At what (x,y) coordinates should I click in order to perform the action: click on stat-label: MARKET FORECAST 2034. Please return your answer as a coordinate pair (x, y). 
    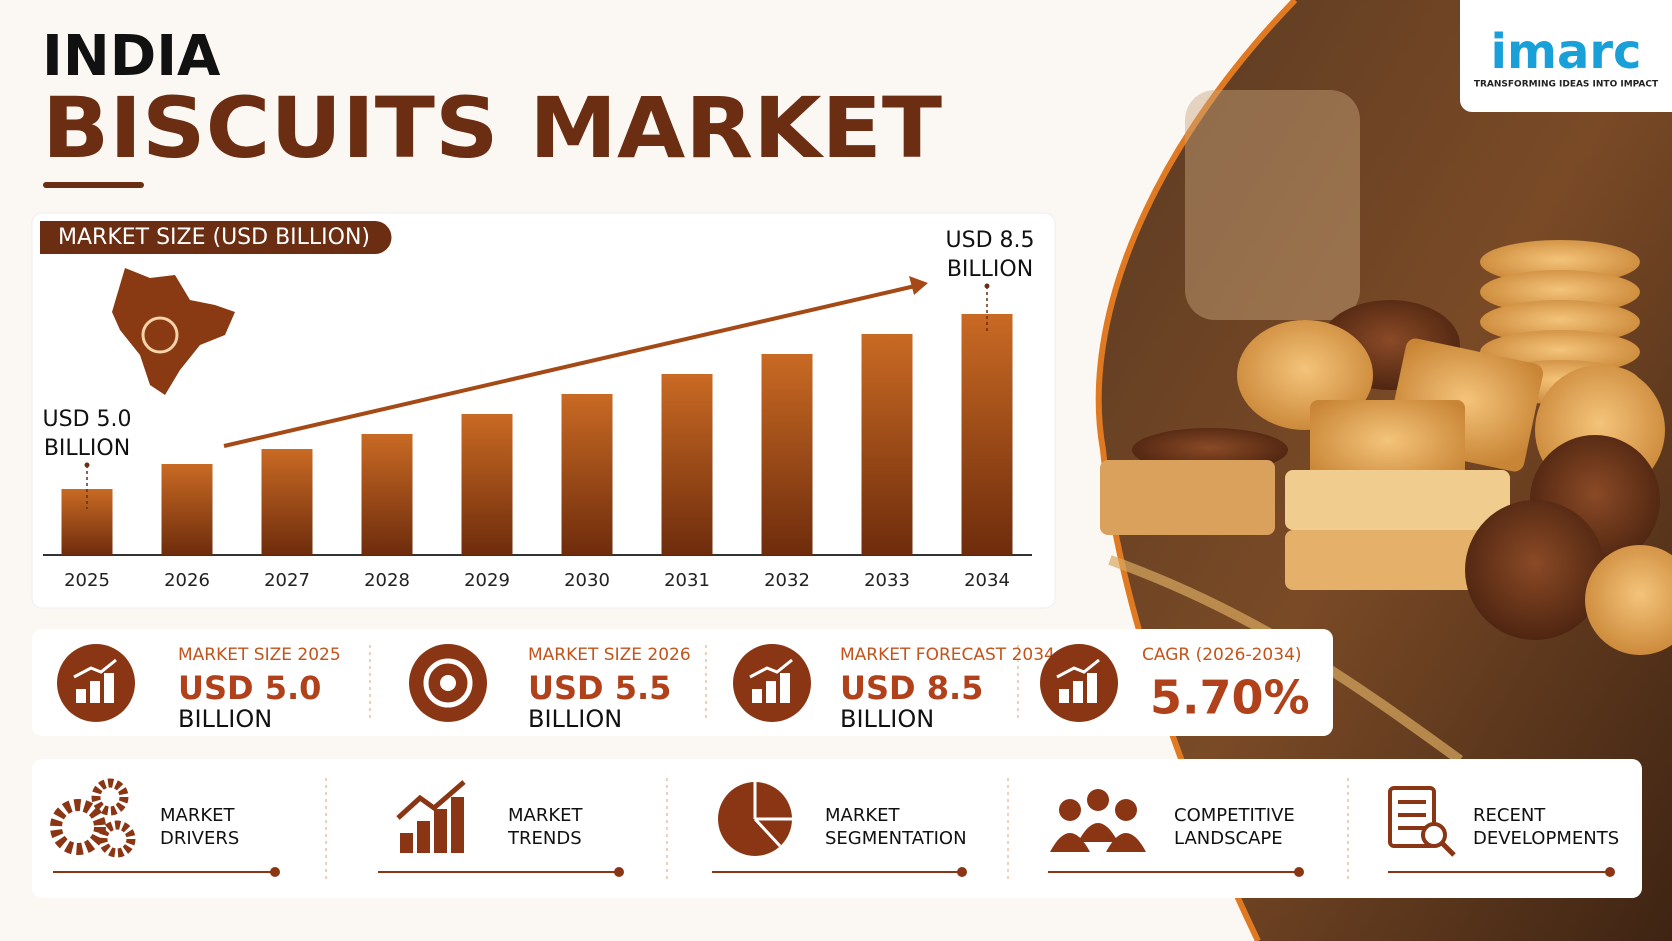
    Looking at the image, I should click on (947, 655).